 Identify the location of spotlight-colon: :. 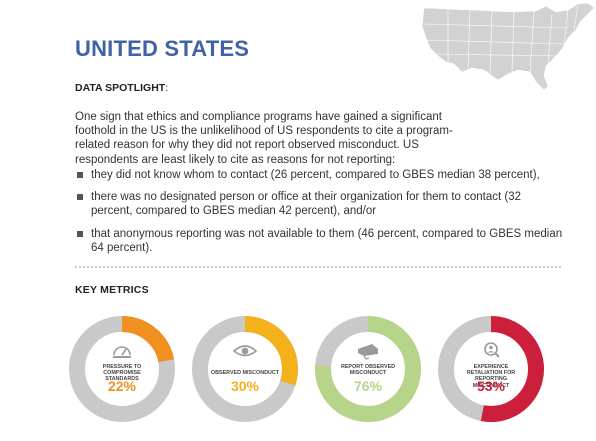
(167, 88).